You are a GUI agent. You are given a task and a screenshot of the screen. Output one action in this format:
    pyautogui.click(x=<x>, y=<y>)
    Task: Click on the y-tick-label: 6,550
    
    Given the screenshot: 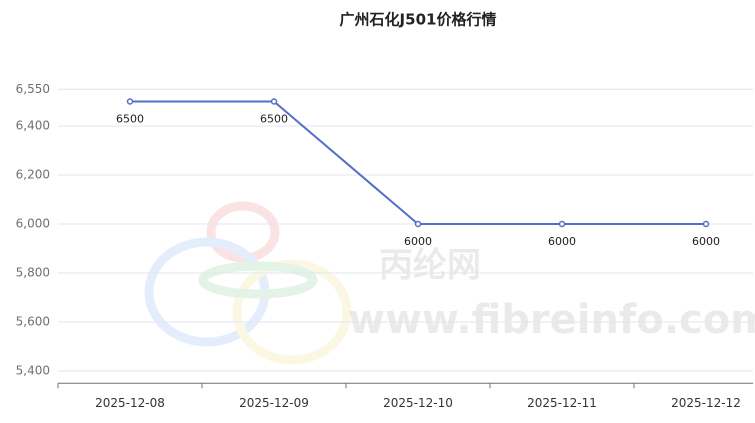 What is the action you would take?
    pyautogui.click(x=33, y=89)
    